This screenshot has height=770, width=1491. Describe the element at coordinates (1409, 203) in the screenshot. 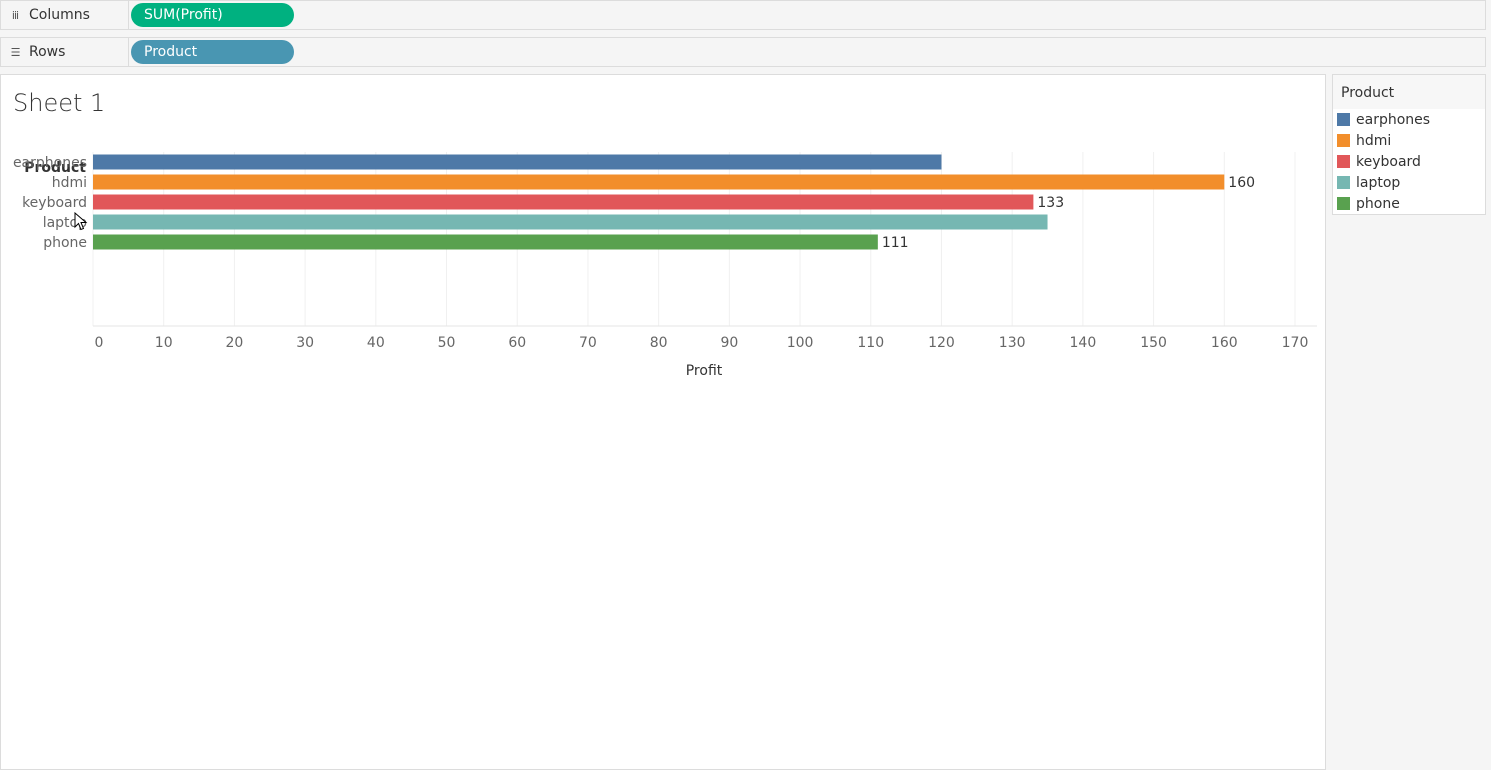

I see `legend-item-phone: phone` at that location.